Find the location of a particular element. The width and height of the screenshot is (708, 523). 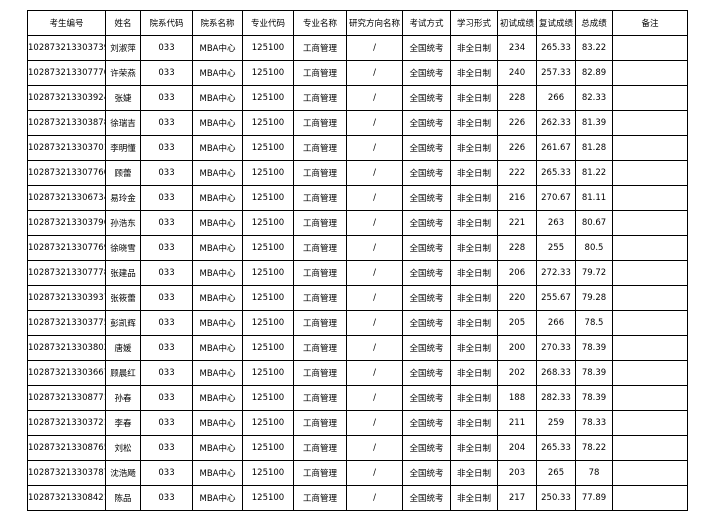

table-cell: 221 is located at coordinates (517, 223).